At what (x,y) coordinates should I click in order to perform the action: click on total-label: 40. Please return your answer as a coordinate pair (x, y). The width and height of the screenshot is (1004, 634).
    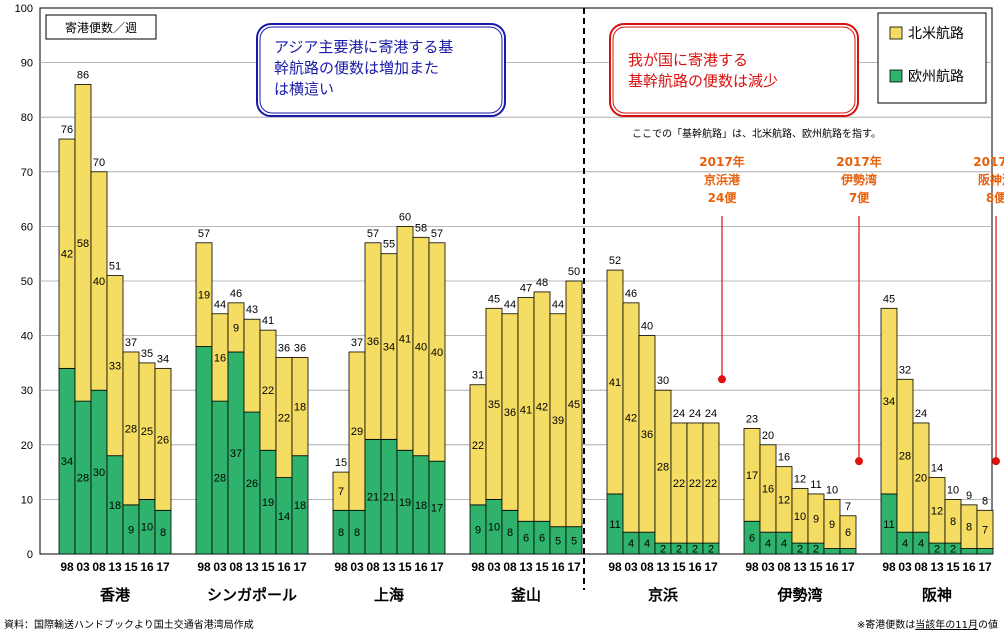
    Looking at the image, I should click on (647, 327).